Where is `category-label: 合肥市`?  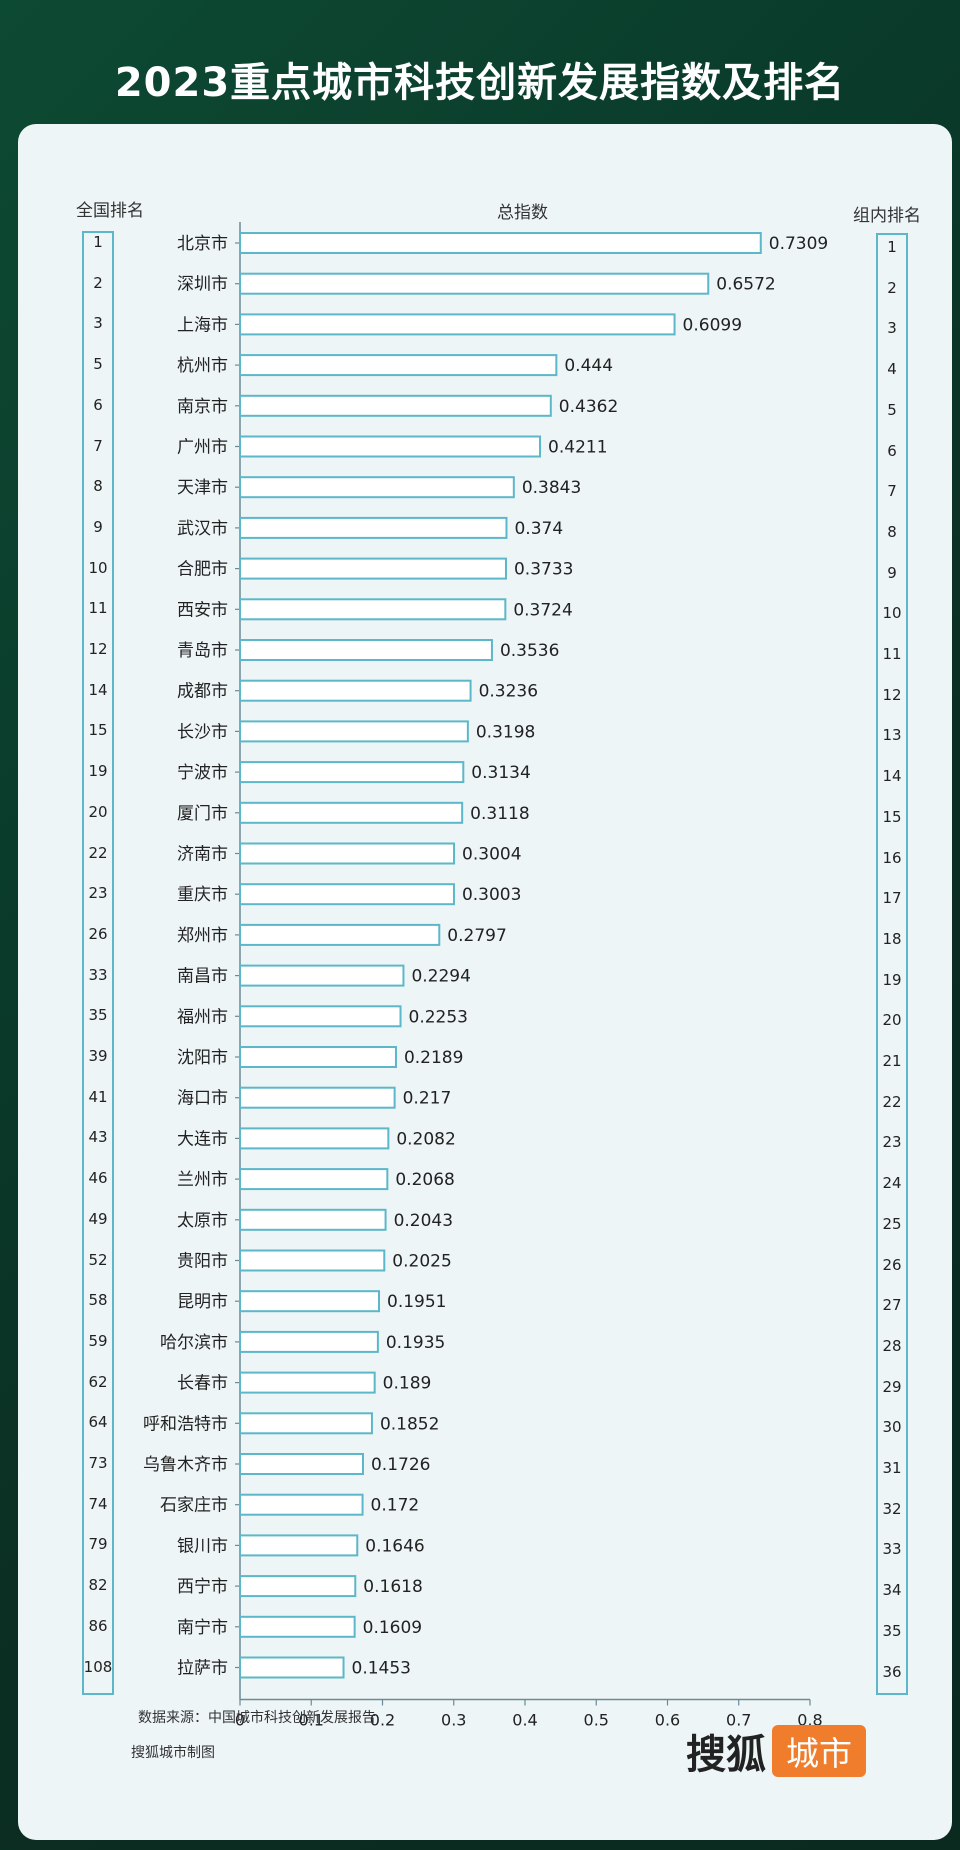 category-label: 合肥市 is located at coordinates (202, 570).